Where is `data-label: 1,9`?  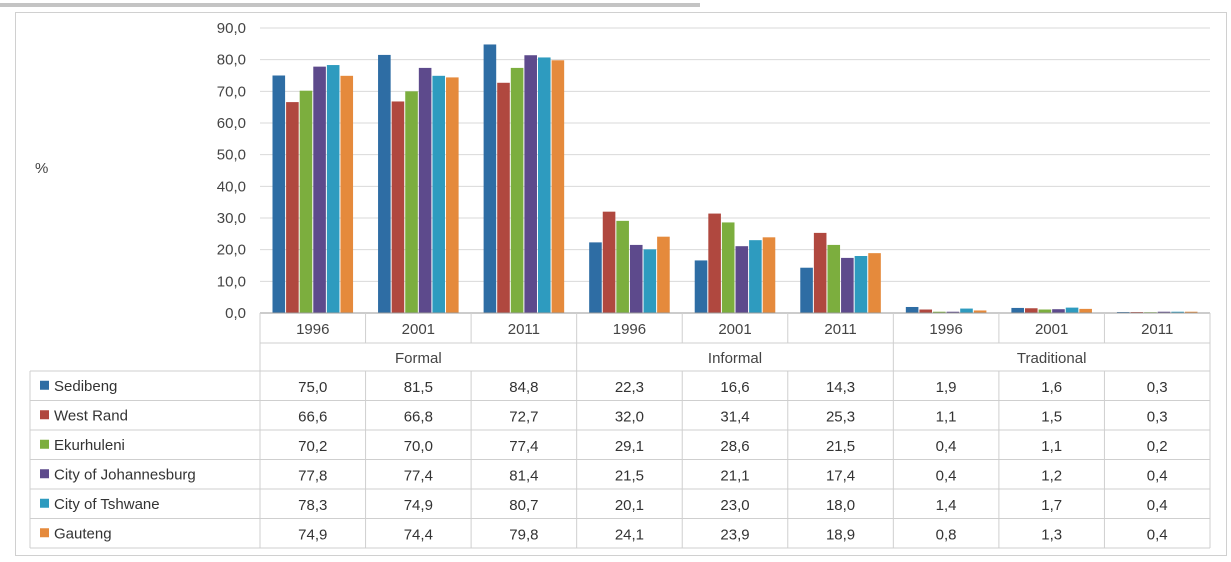 data-label: 1,9 is located at coordinates (946, 387).